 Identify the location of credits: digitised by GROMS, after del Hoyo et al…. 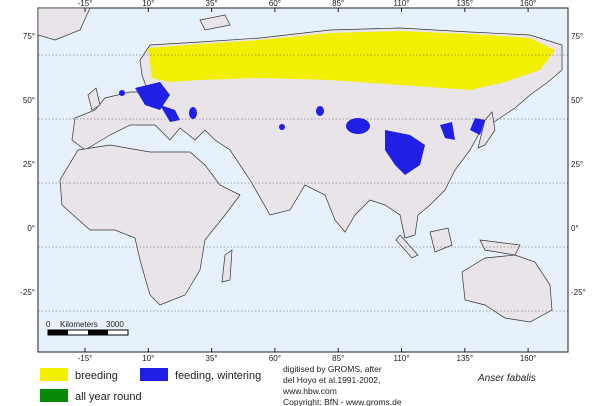
(342, 385).